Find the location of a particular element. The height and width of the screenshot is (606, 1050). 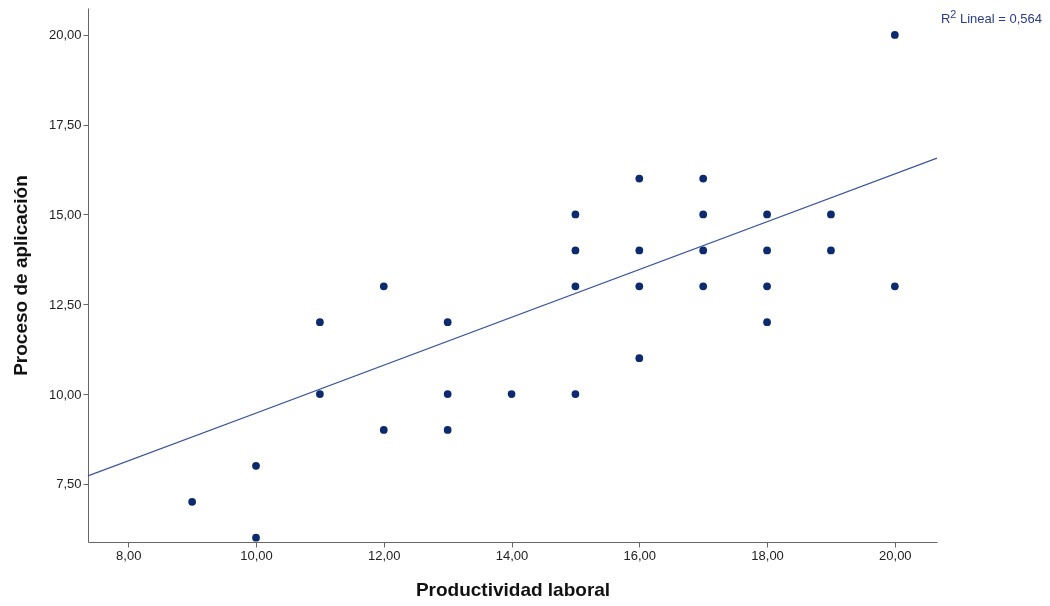

x-tick-label: 20,00 is located at coordinates (895, 555).